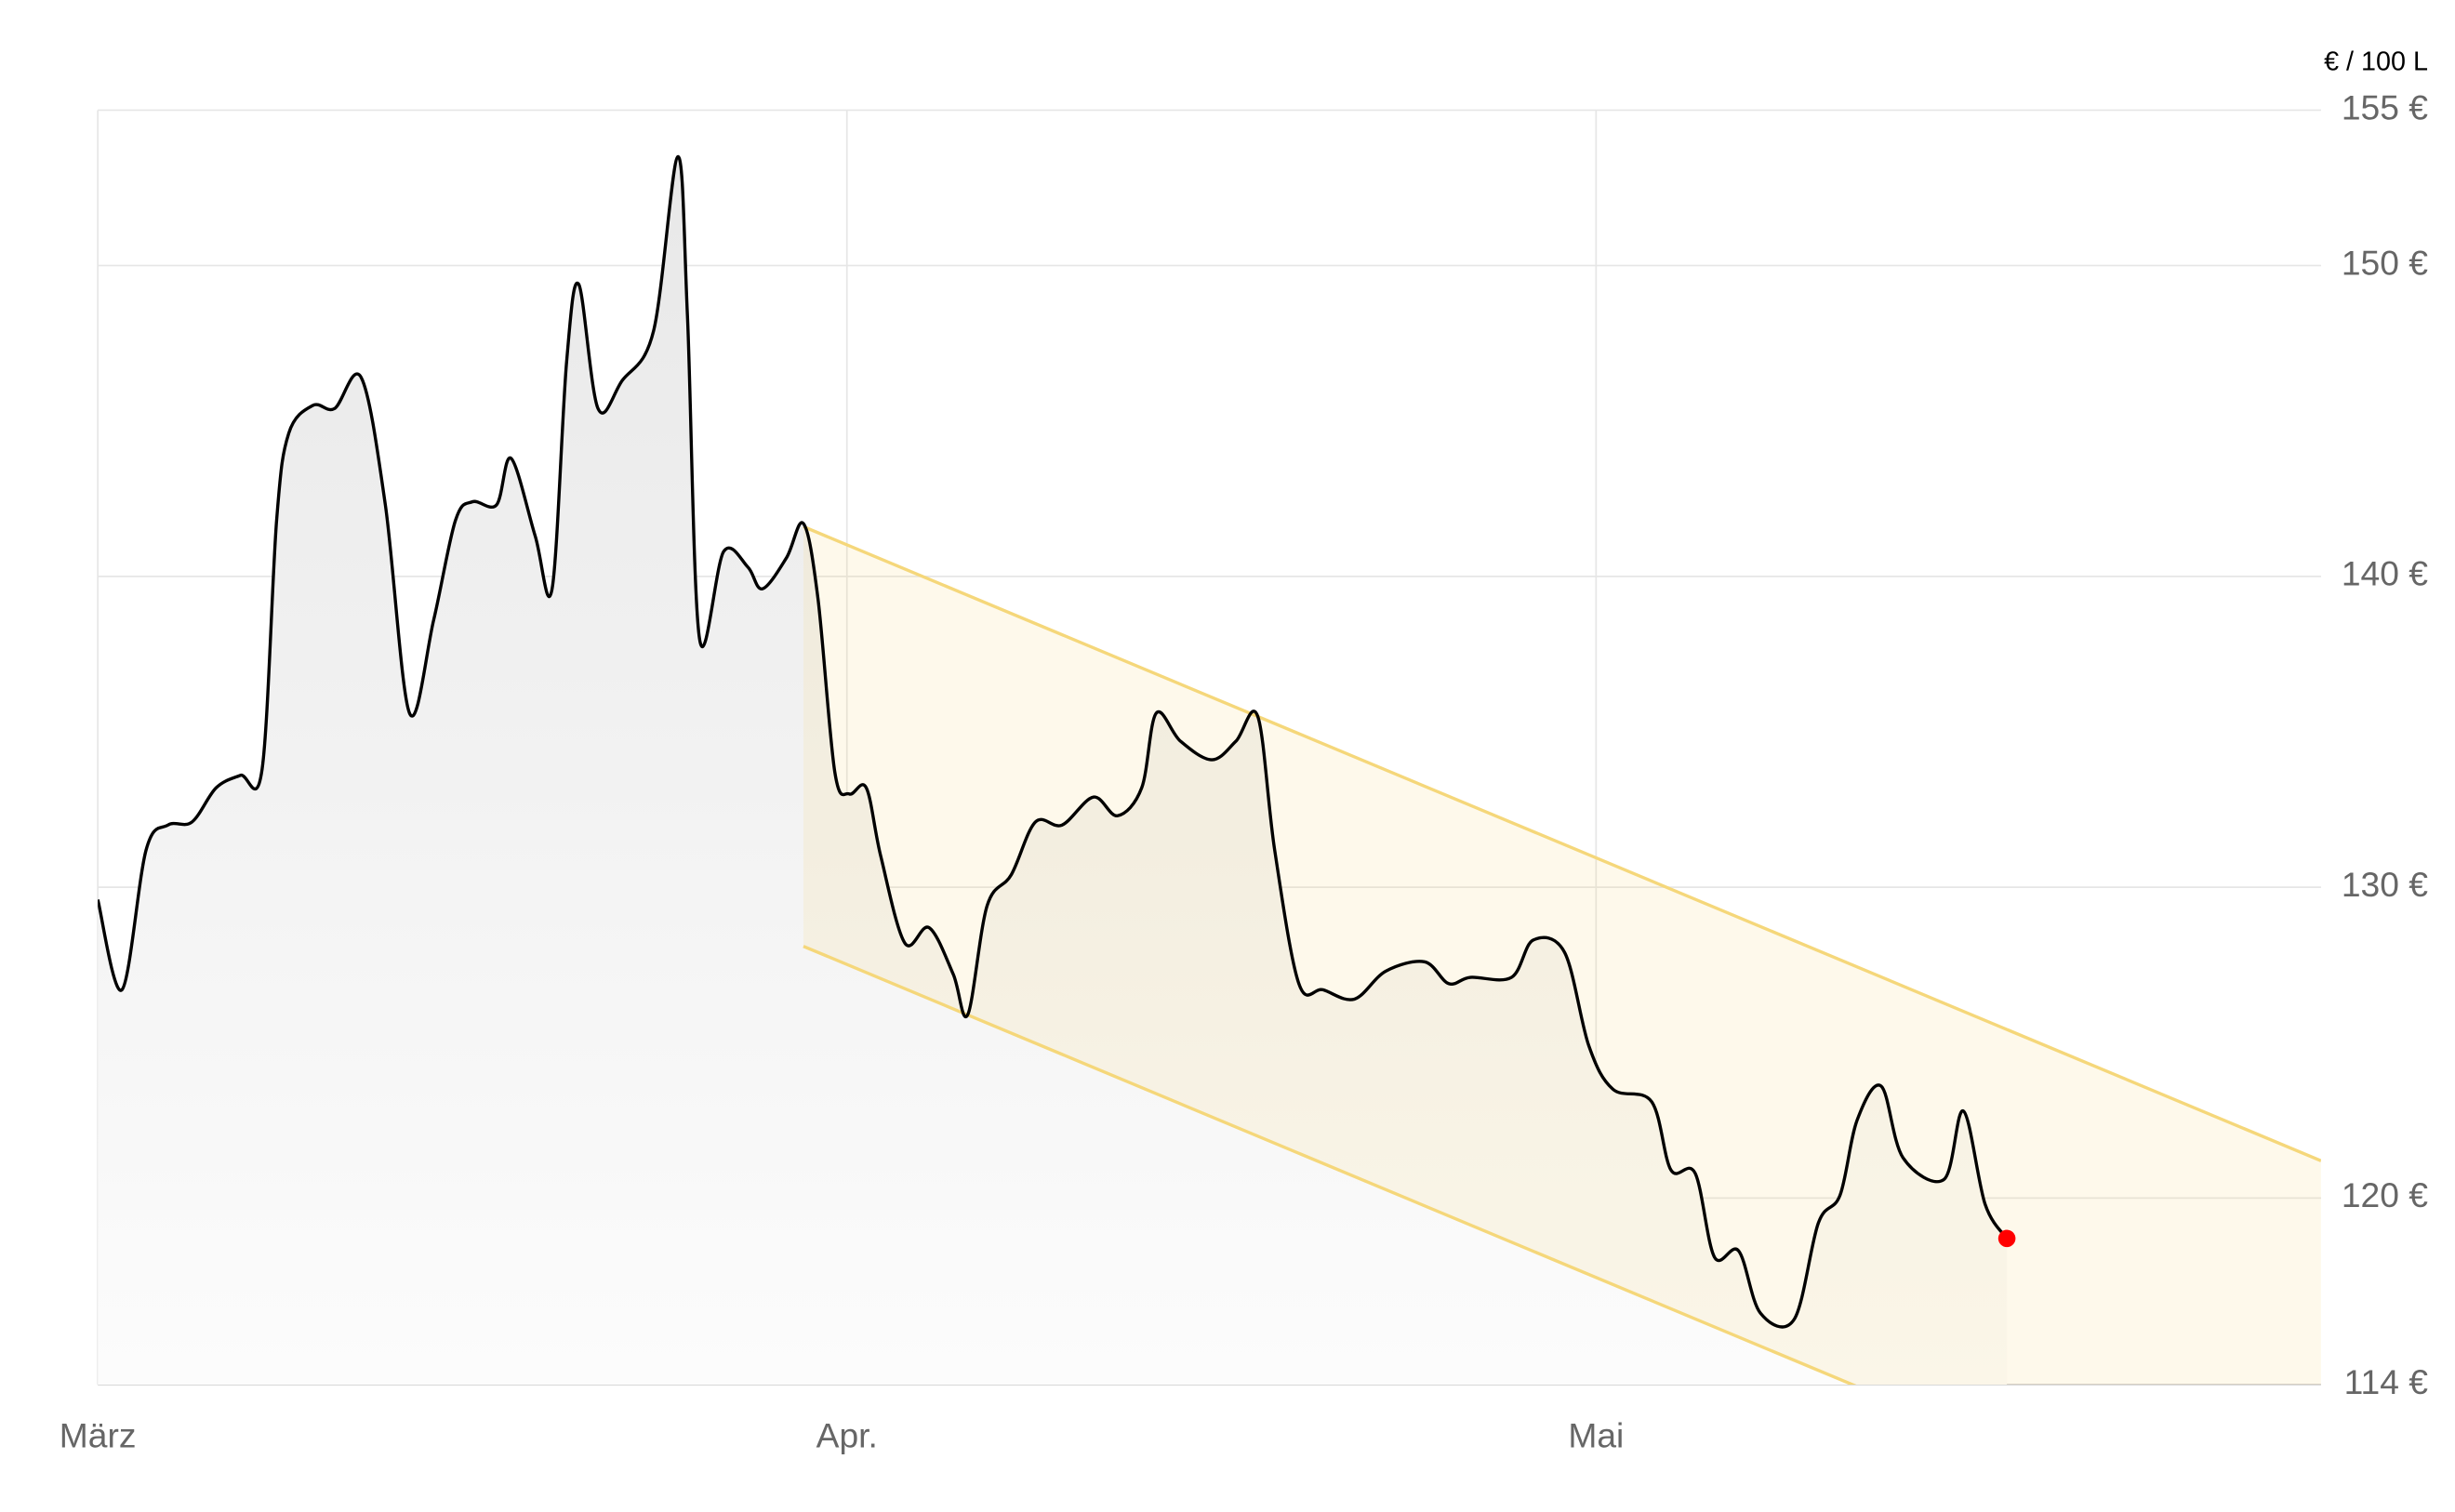 This screenshot has width=2455, height=1512. I want to click on y-tick-label: 150 €, so click(2385, 262).